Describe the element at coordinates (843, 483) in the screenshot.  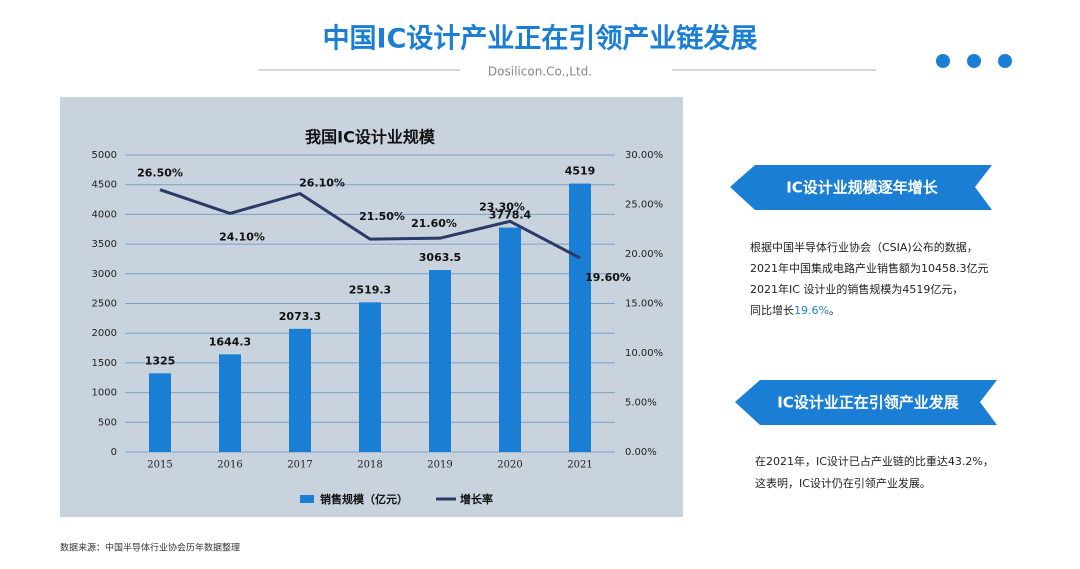
I see `panel-text: 这表明，IC设计仍在引领产业发展。` at that location.